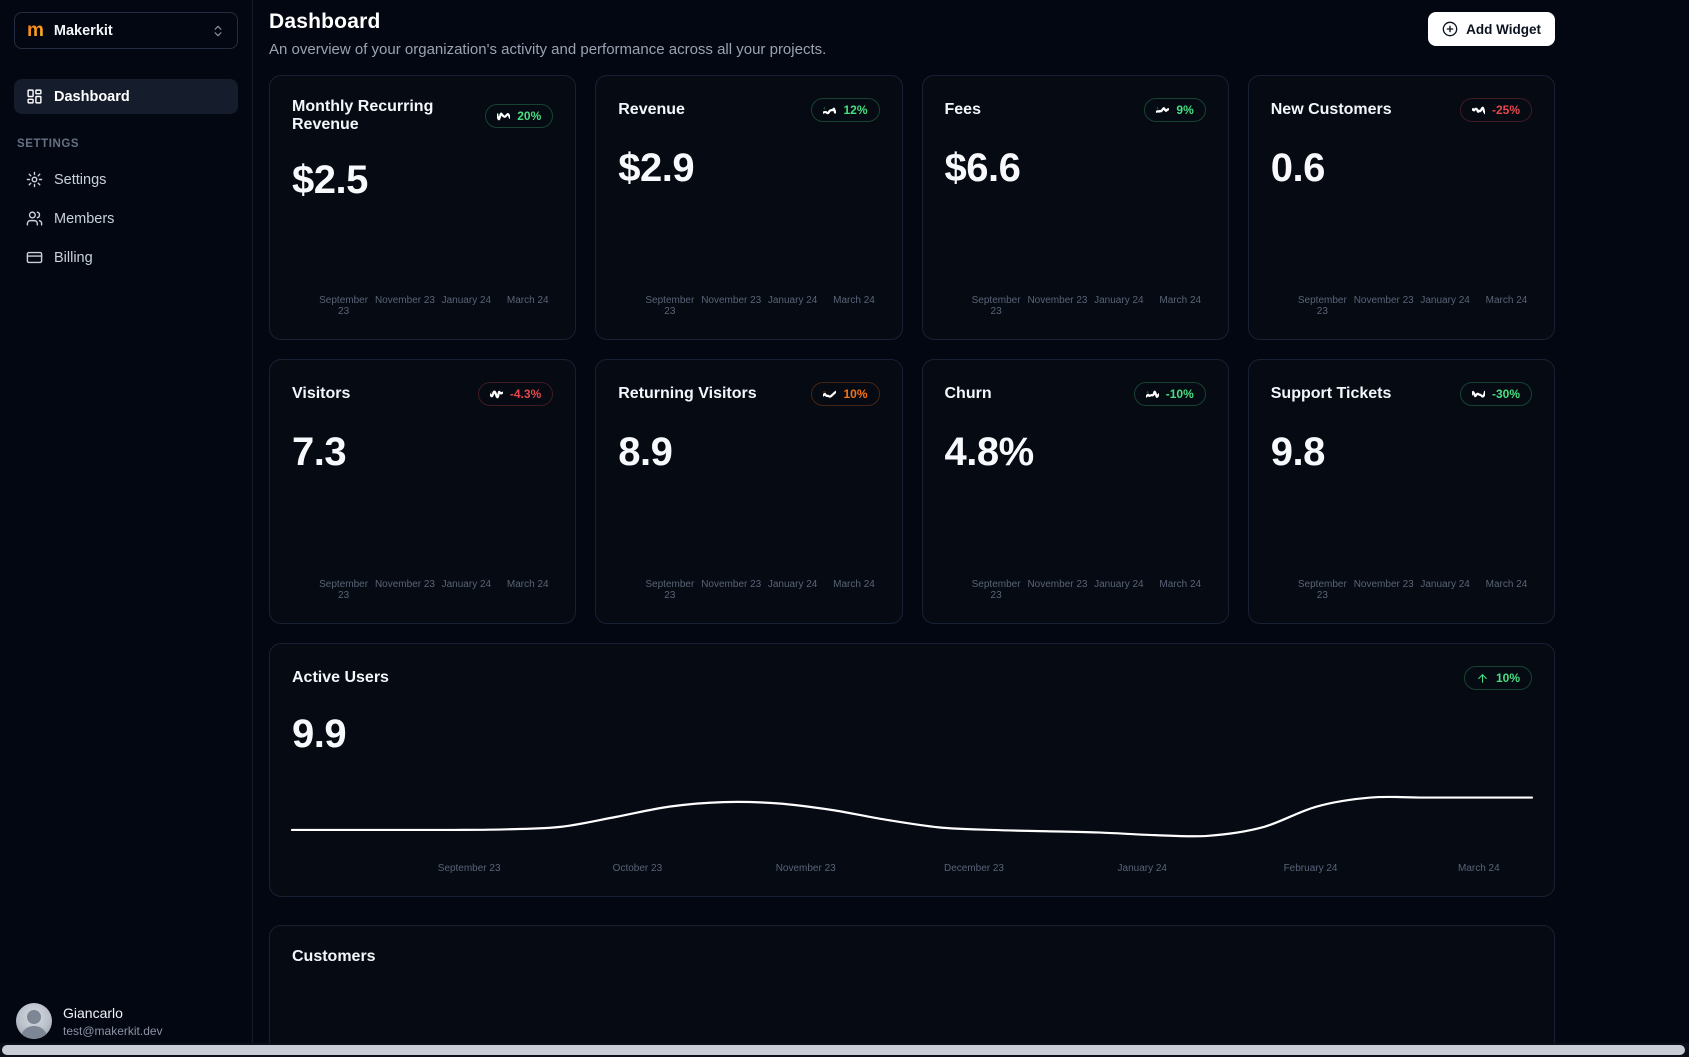 This screenshot has height=1057, width=1689. What do you see at coordinates (218, 31) in the screenshot?
I see `chevrons-up-down-icon` at bounding box center [218, 31].